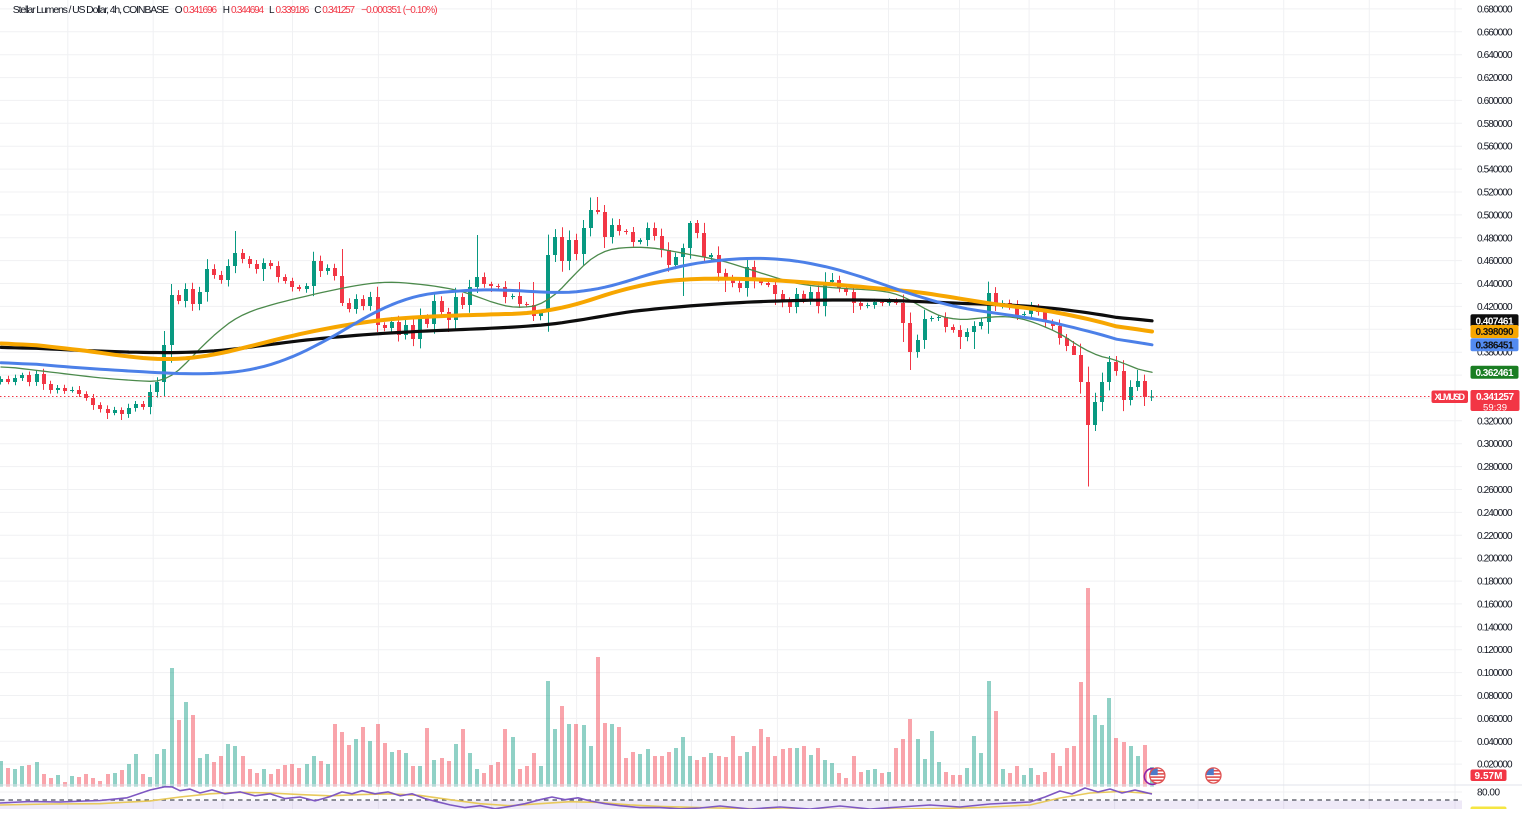  I want to click on svg-text: 59:39, so click(1495, 407).